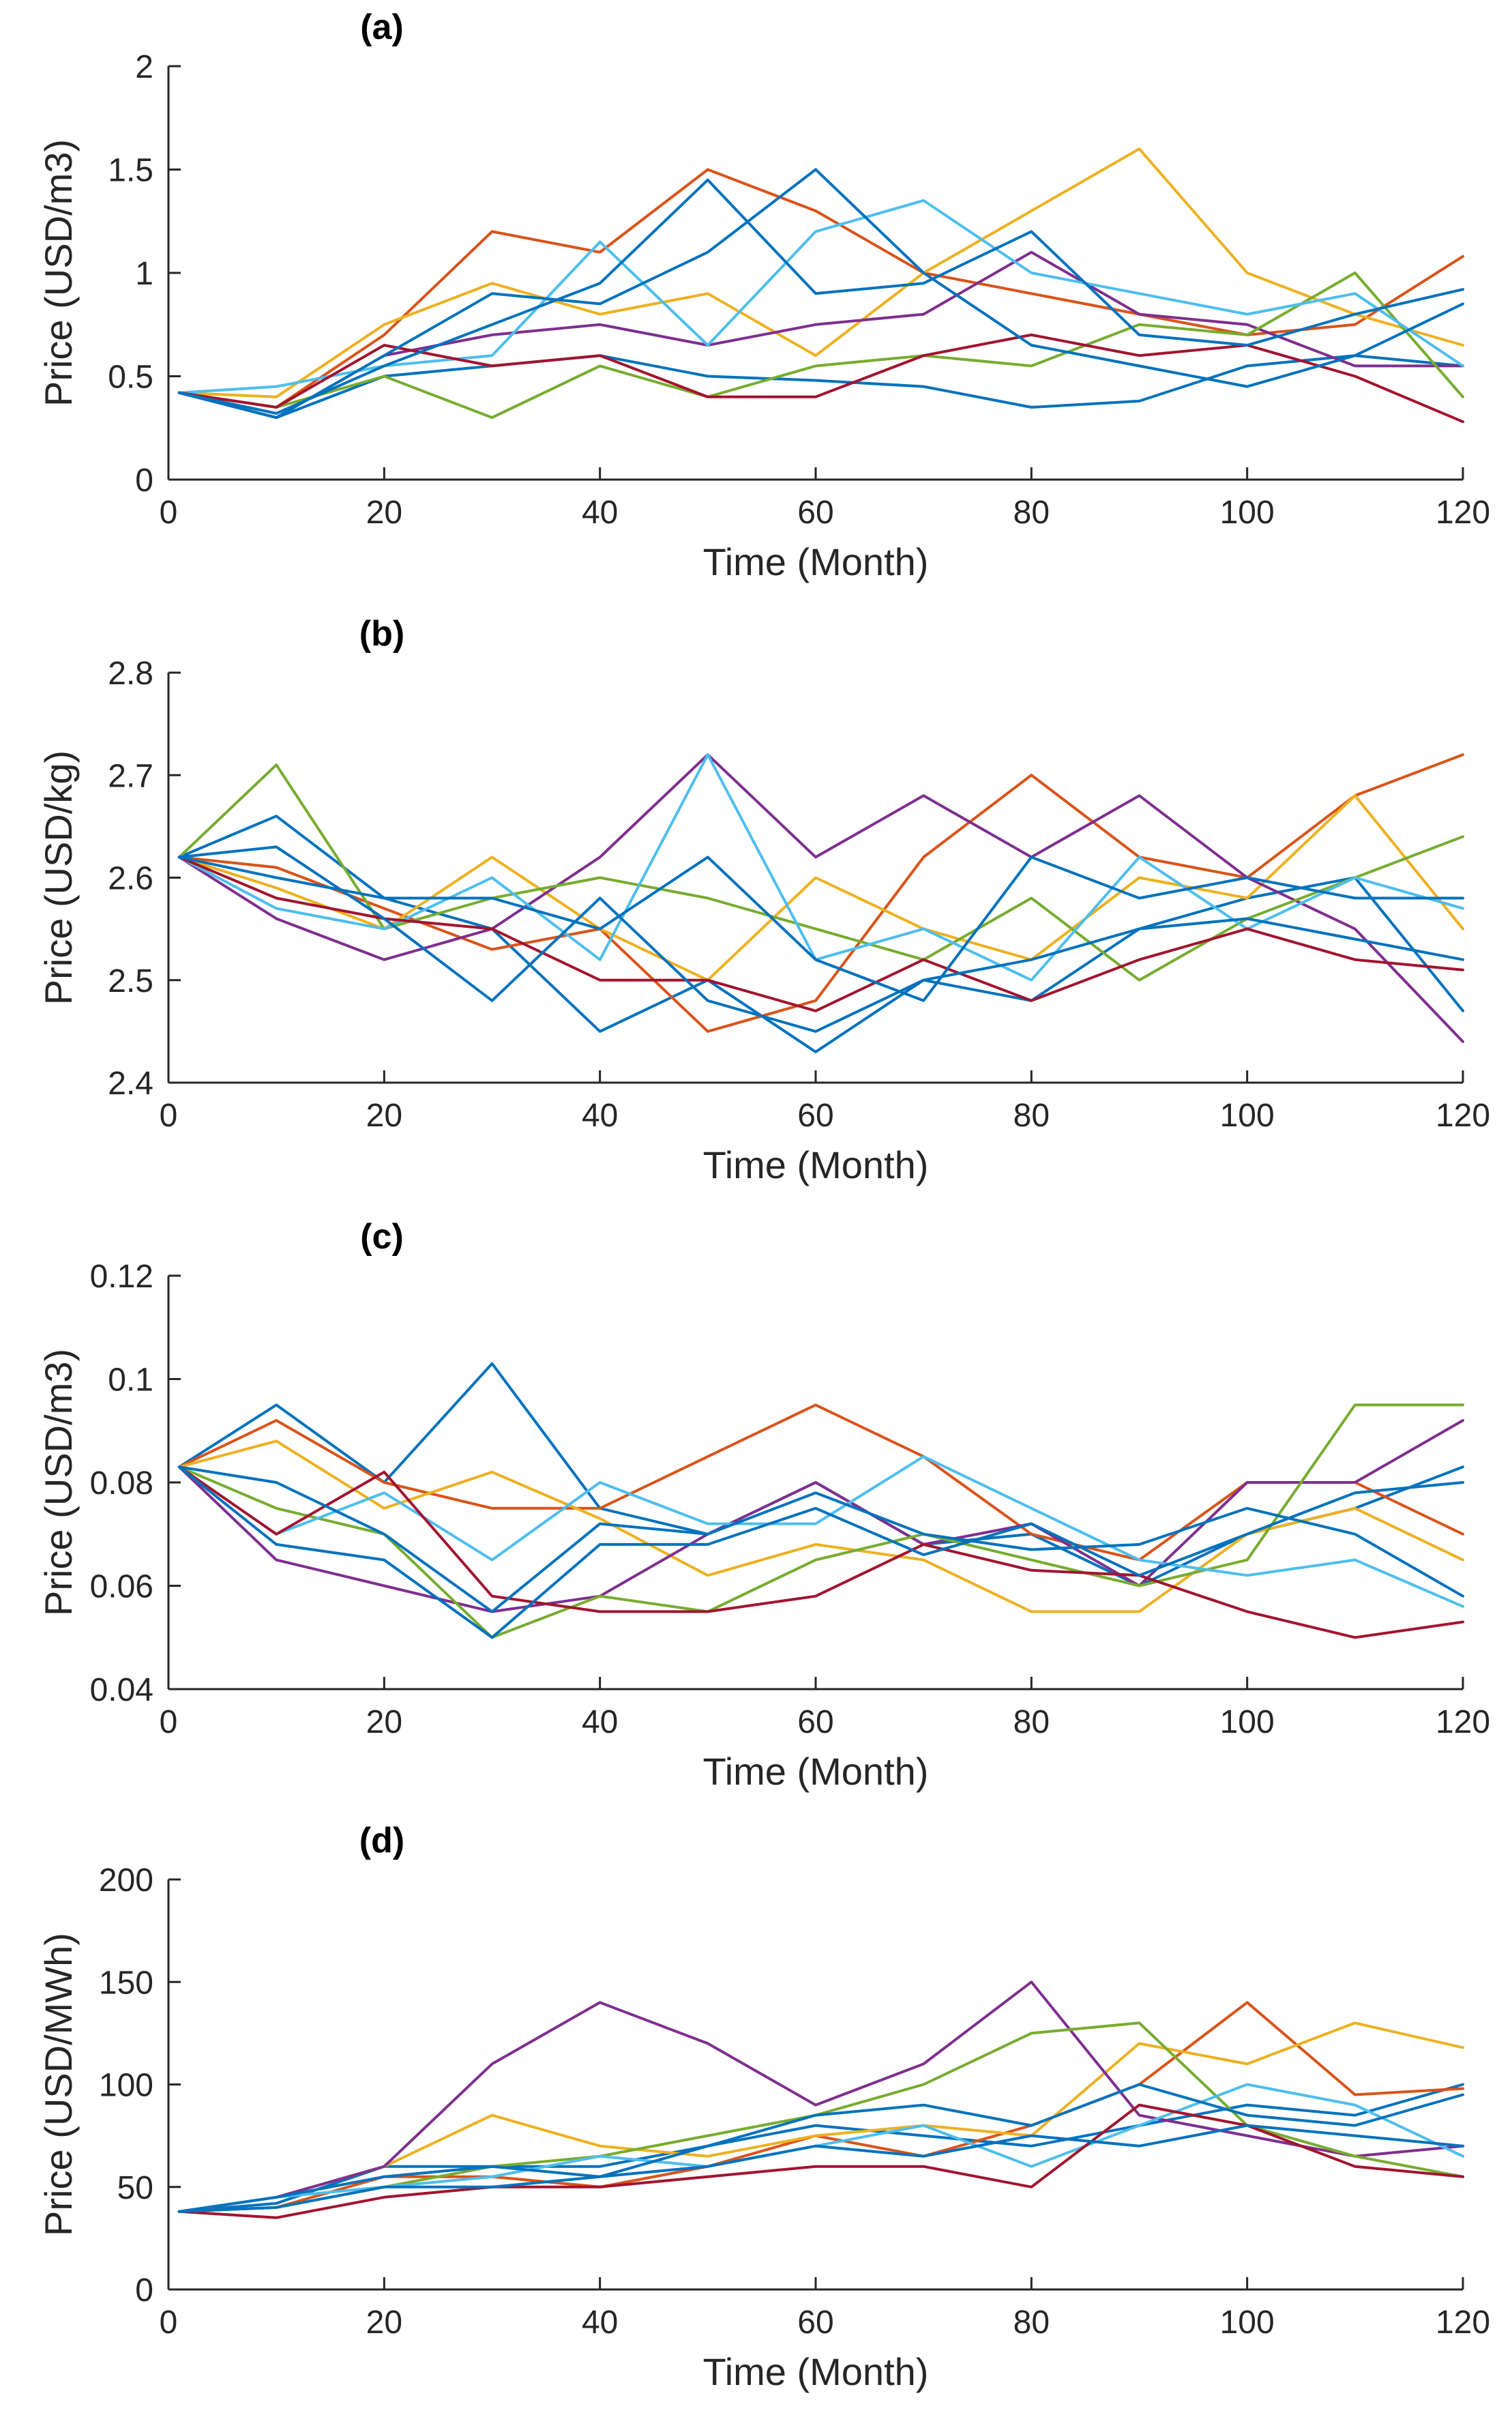 This screenshot has height=2430, width=1512. Describe the element at coordinates (121, 1587) in the screenshot. I see `y-tick-label: 0.06` at that location.